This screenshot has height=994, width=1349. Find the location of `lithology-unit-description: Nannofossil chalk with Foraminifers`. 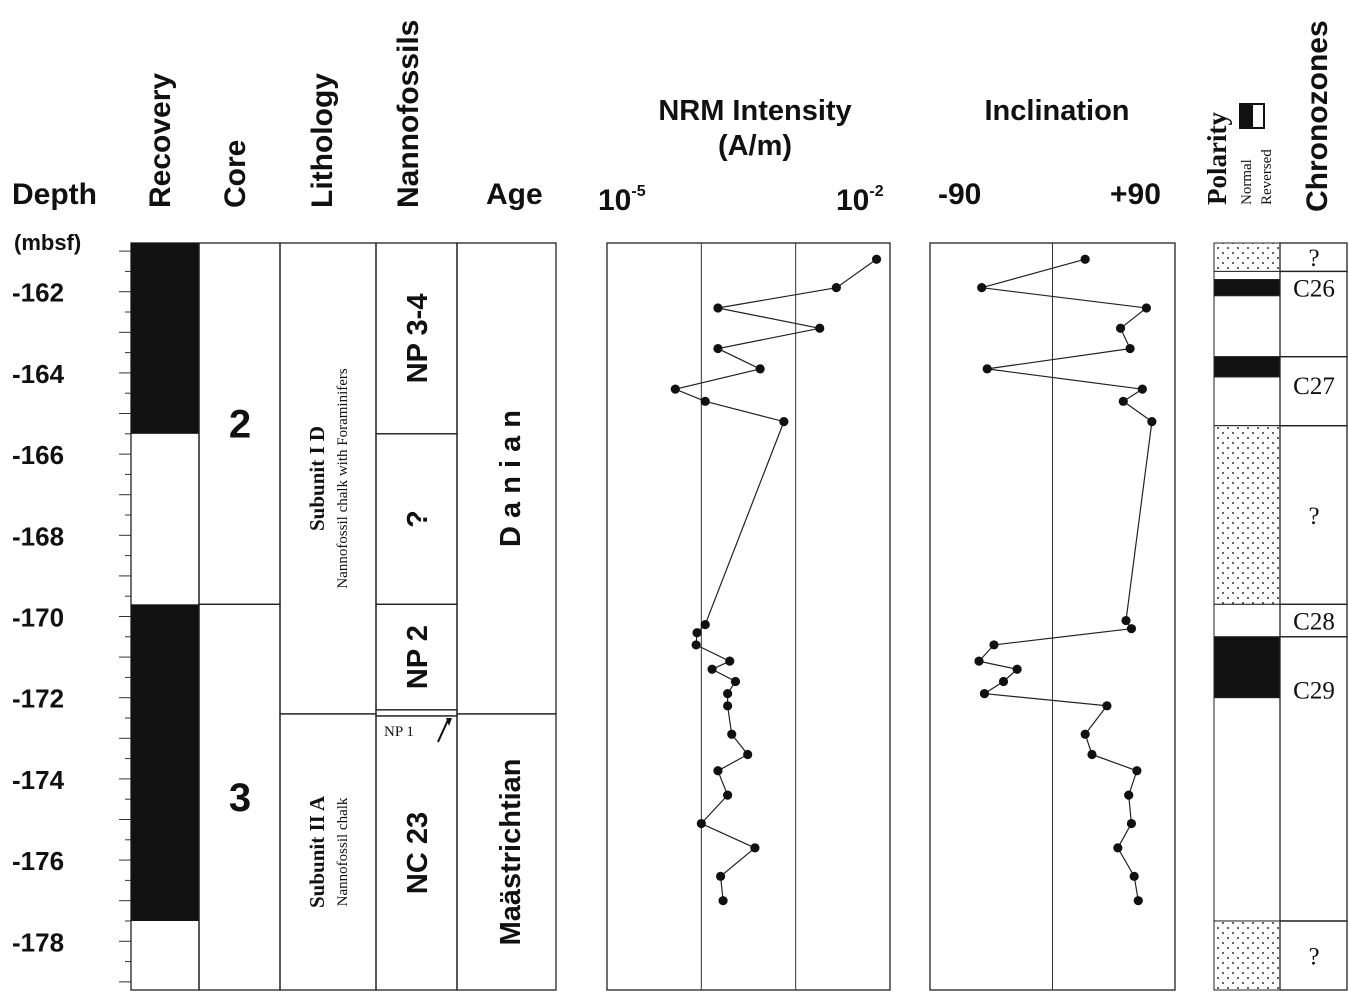

lithology-unit-description: Nannofossil chalk with Foraminifers is located at coordinates (343, 478).